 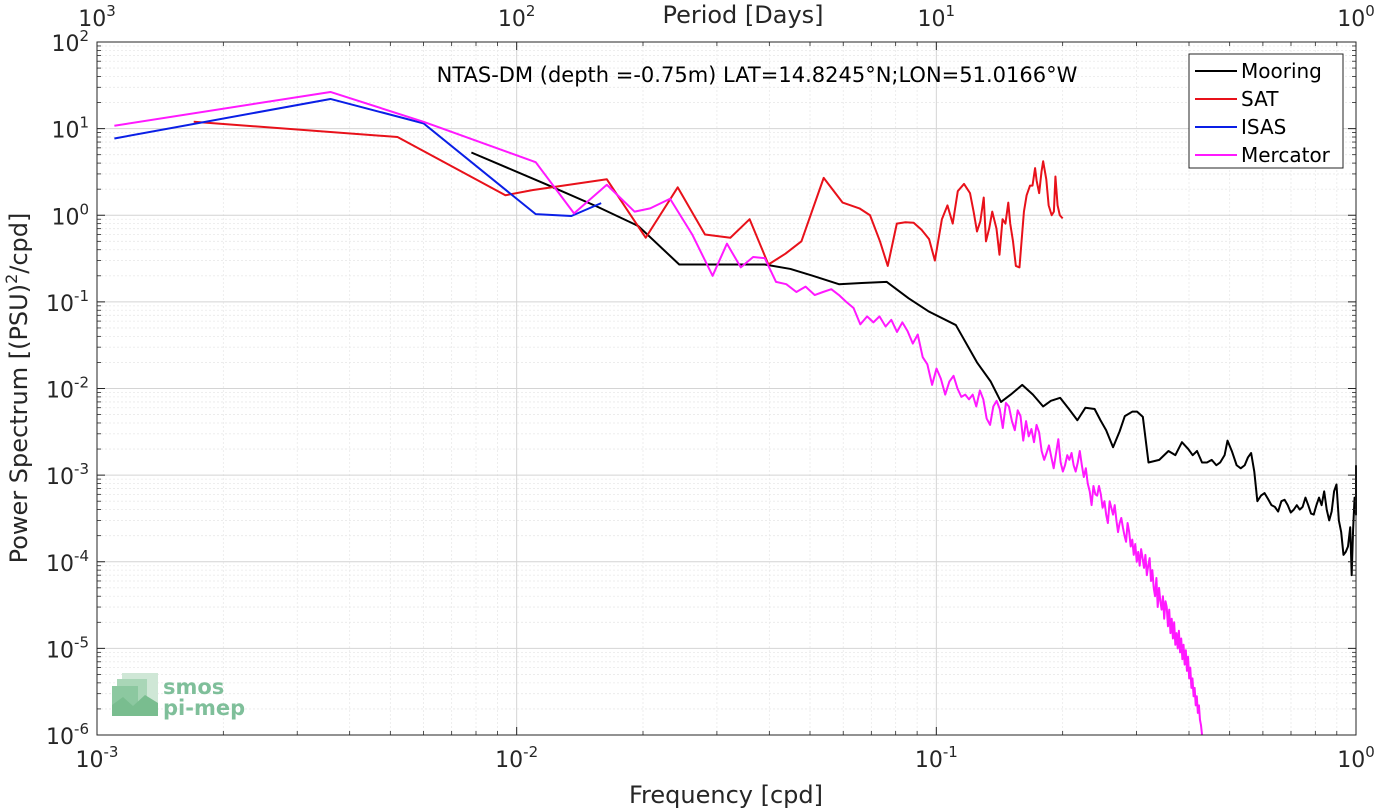 I want to click on y-axis-label: Power Spectrum [(PSU)2/cpd], so click(x=17, y=388).